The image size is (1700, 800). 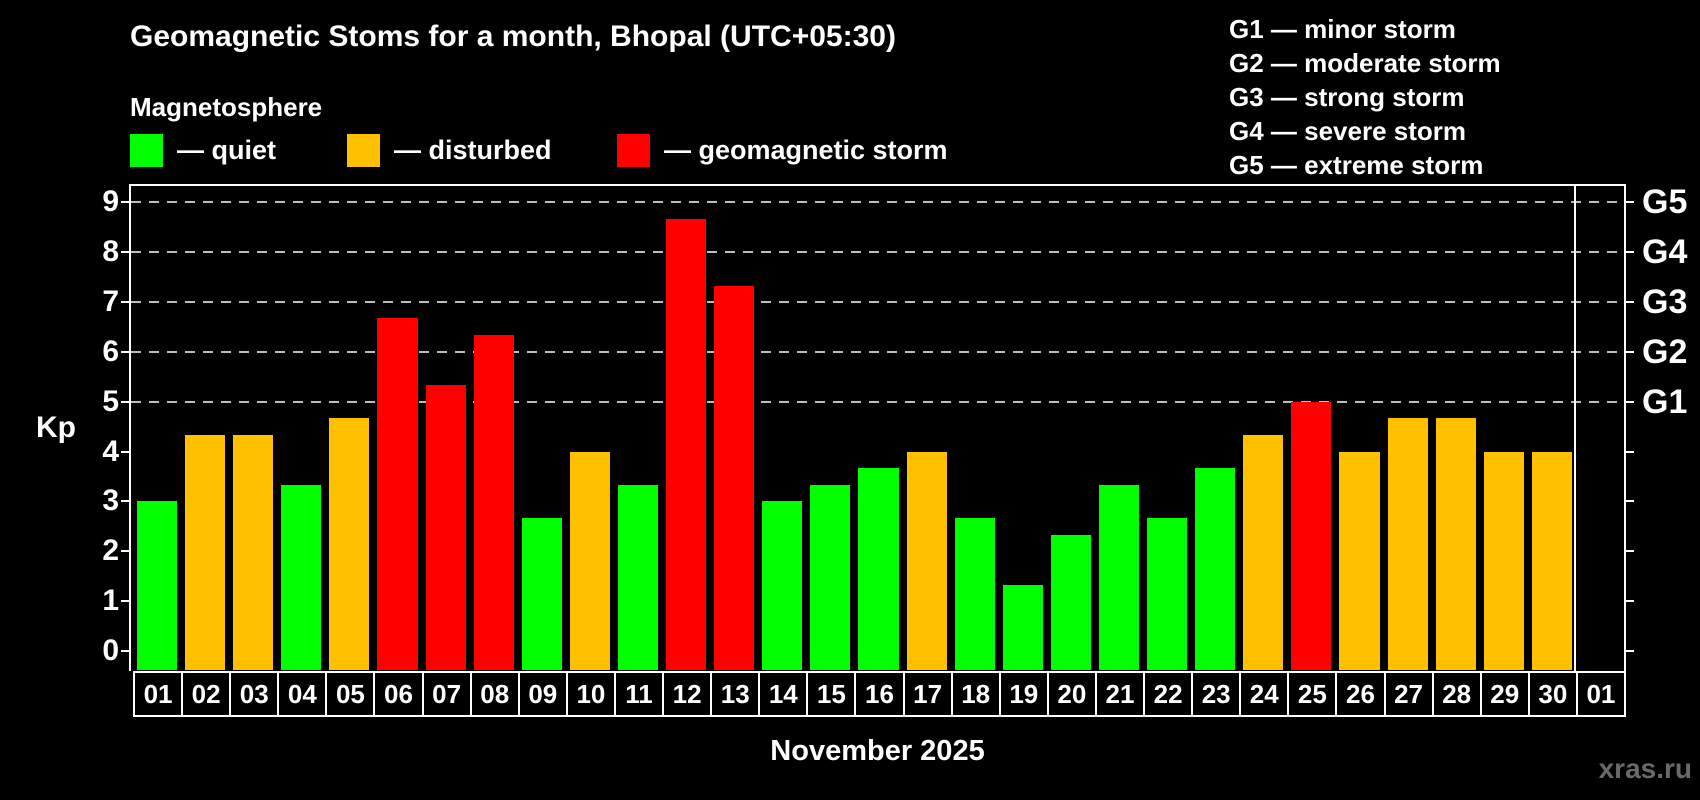 I want to click on kp-axis-title: Kp, so click(x=56, y=427).